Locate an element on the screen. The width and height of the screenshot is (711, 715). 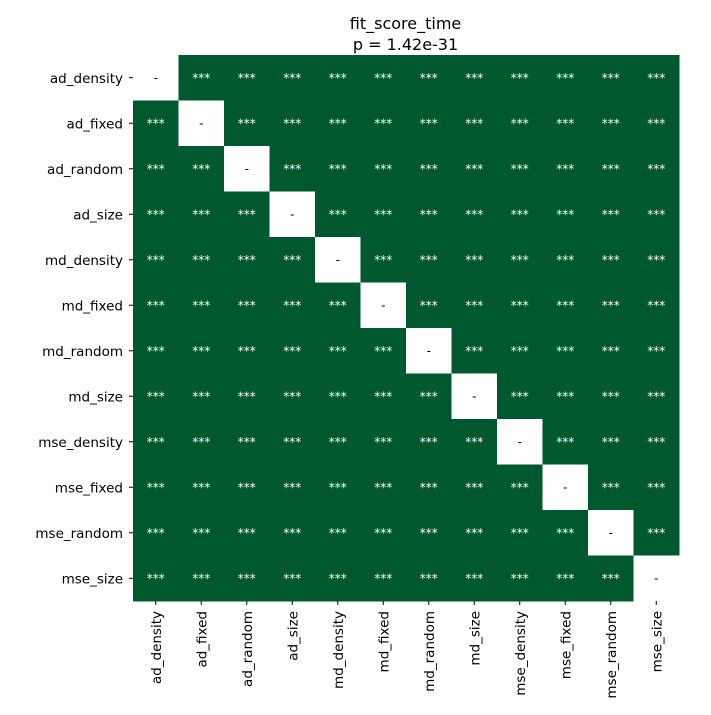
x-tick-label: ad_size is located at coordinates (293, 636).